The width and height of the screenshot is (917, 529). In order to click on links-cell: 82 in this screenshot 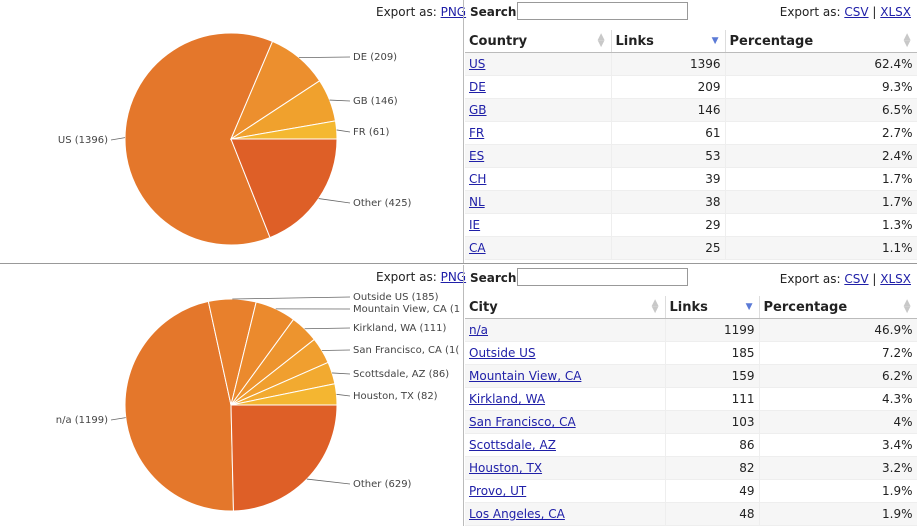, I will do `click(712, 468)`.